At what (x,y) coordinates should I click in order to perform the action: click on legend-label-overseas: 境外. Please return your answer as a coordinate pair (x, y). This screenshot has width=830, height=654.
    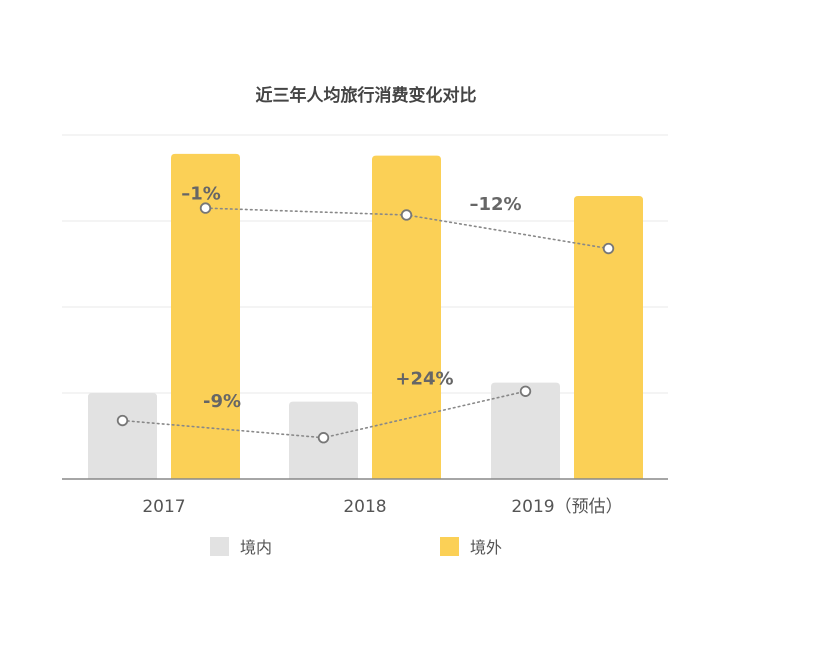
    Looking at the image, I should click on (486, 547).